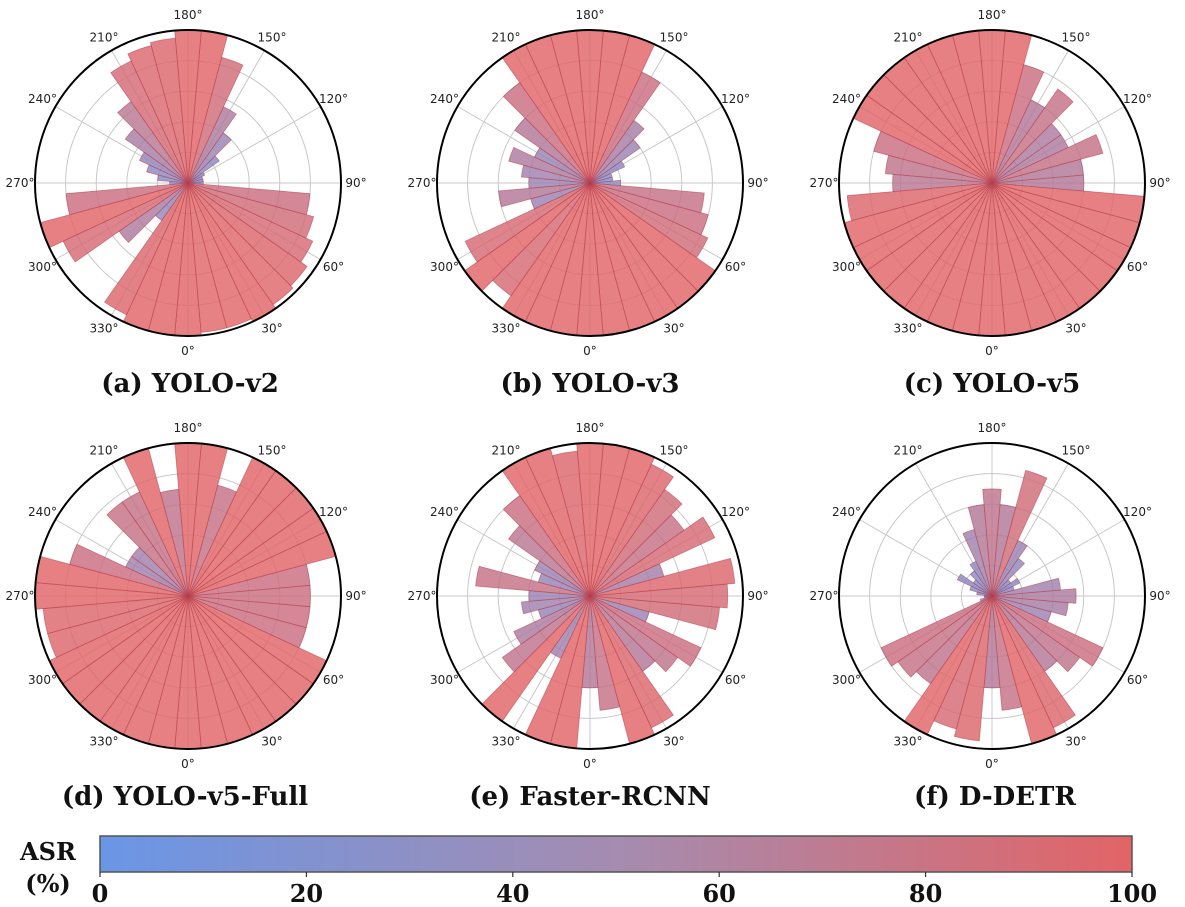  What do you see at coordinates (995, 797) in the screenshot?
I see `panel-label-f: (f) D-DETR` at bounding box center [995, 797].